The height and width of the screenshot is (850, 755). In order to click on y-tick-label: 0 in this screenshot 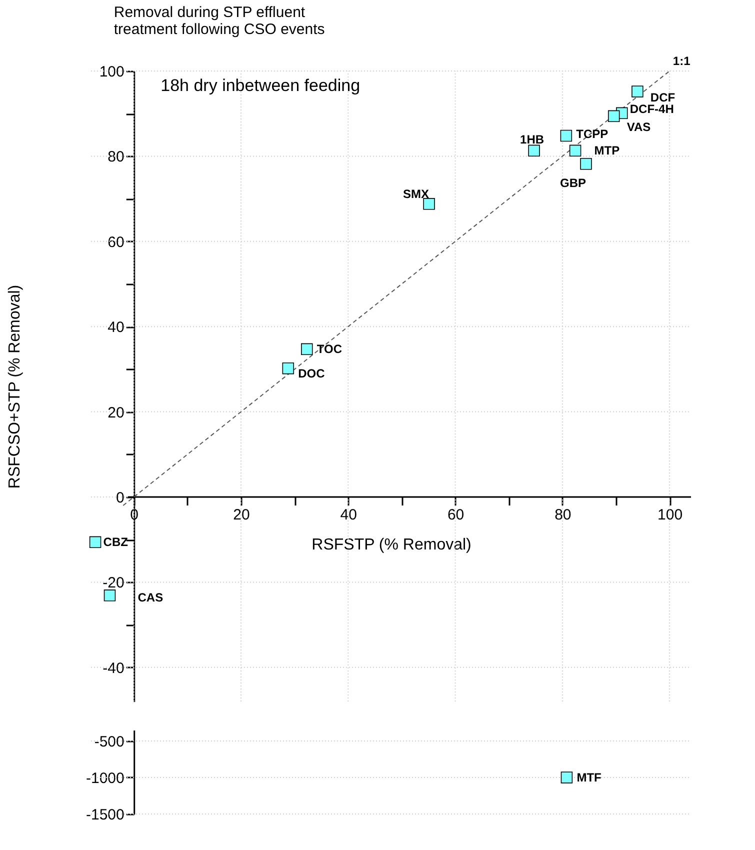, I will do `click(120, 498)`.